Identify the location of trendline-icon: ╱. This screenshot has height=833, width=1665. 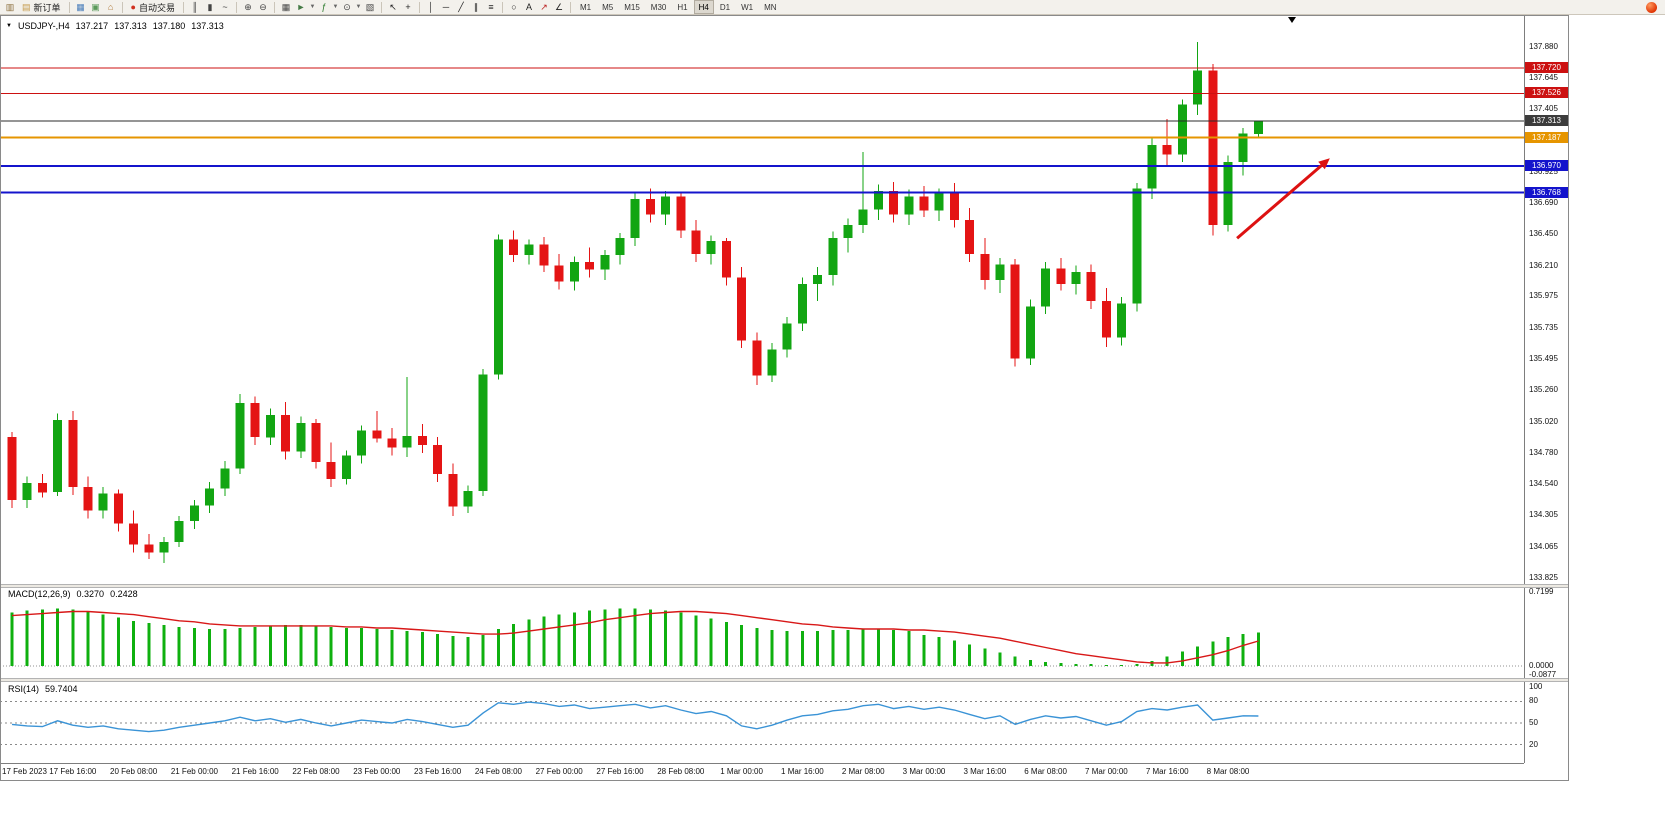
(461, 6).